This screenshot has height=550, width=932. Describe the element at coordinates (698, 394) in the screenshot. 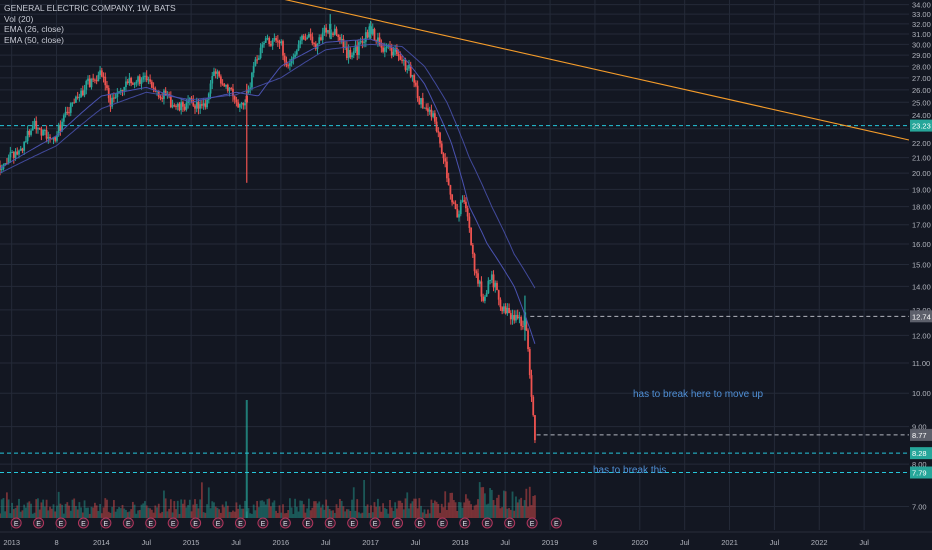

I see `annotation-move-up: has to break here to move up` at that location.